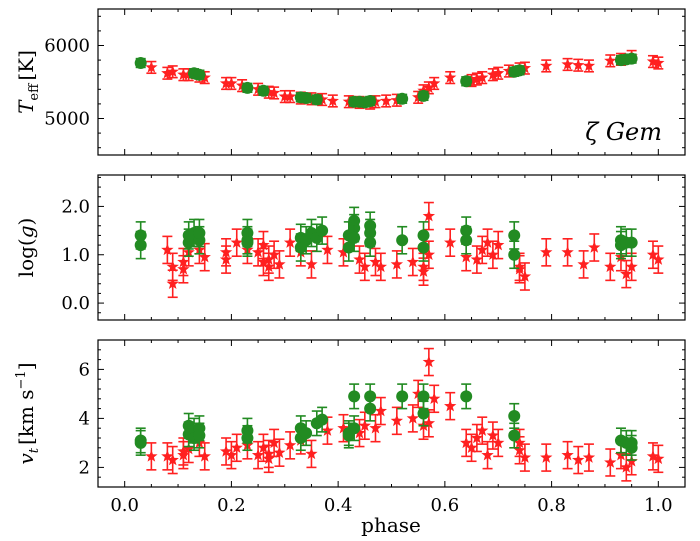 The width and height of the screenshot is (700, 541). Describe the element at coordinates (75, 206) in the screenshot. I see `y-tick-label: 2.0` at that location.